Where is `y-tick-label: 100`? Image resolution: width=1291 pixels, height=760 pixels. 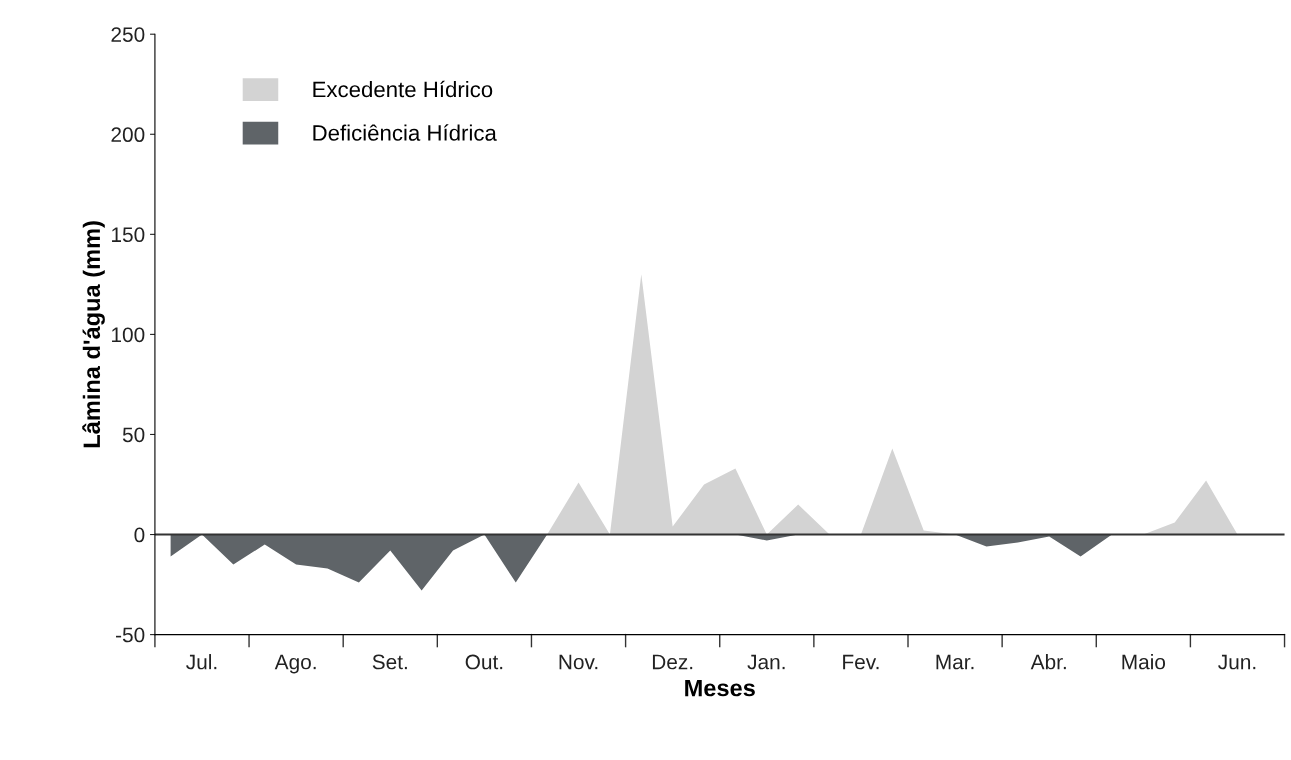
y-tick-label: 100 is located at coordinates (128, 335).